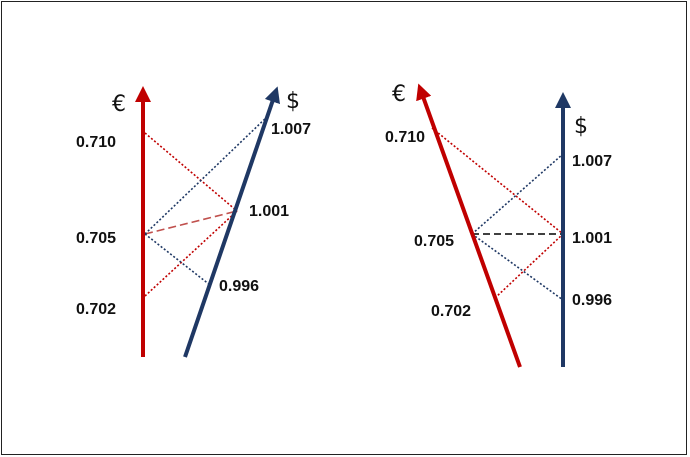 The width and height of the screenshot is (690, 457). Describe the element at coordinates (291, 129) in the screenshot. I see `left-dollar-label: 1.007` at that location.